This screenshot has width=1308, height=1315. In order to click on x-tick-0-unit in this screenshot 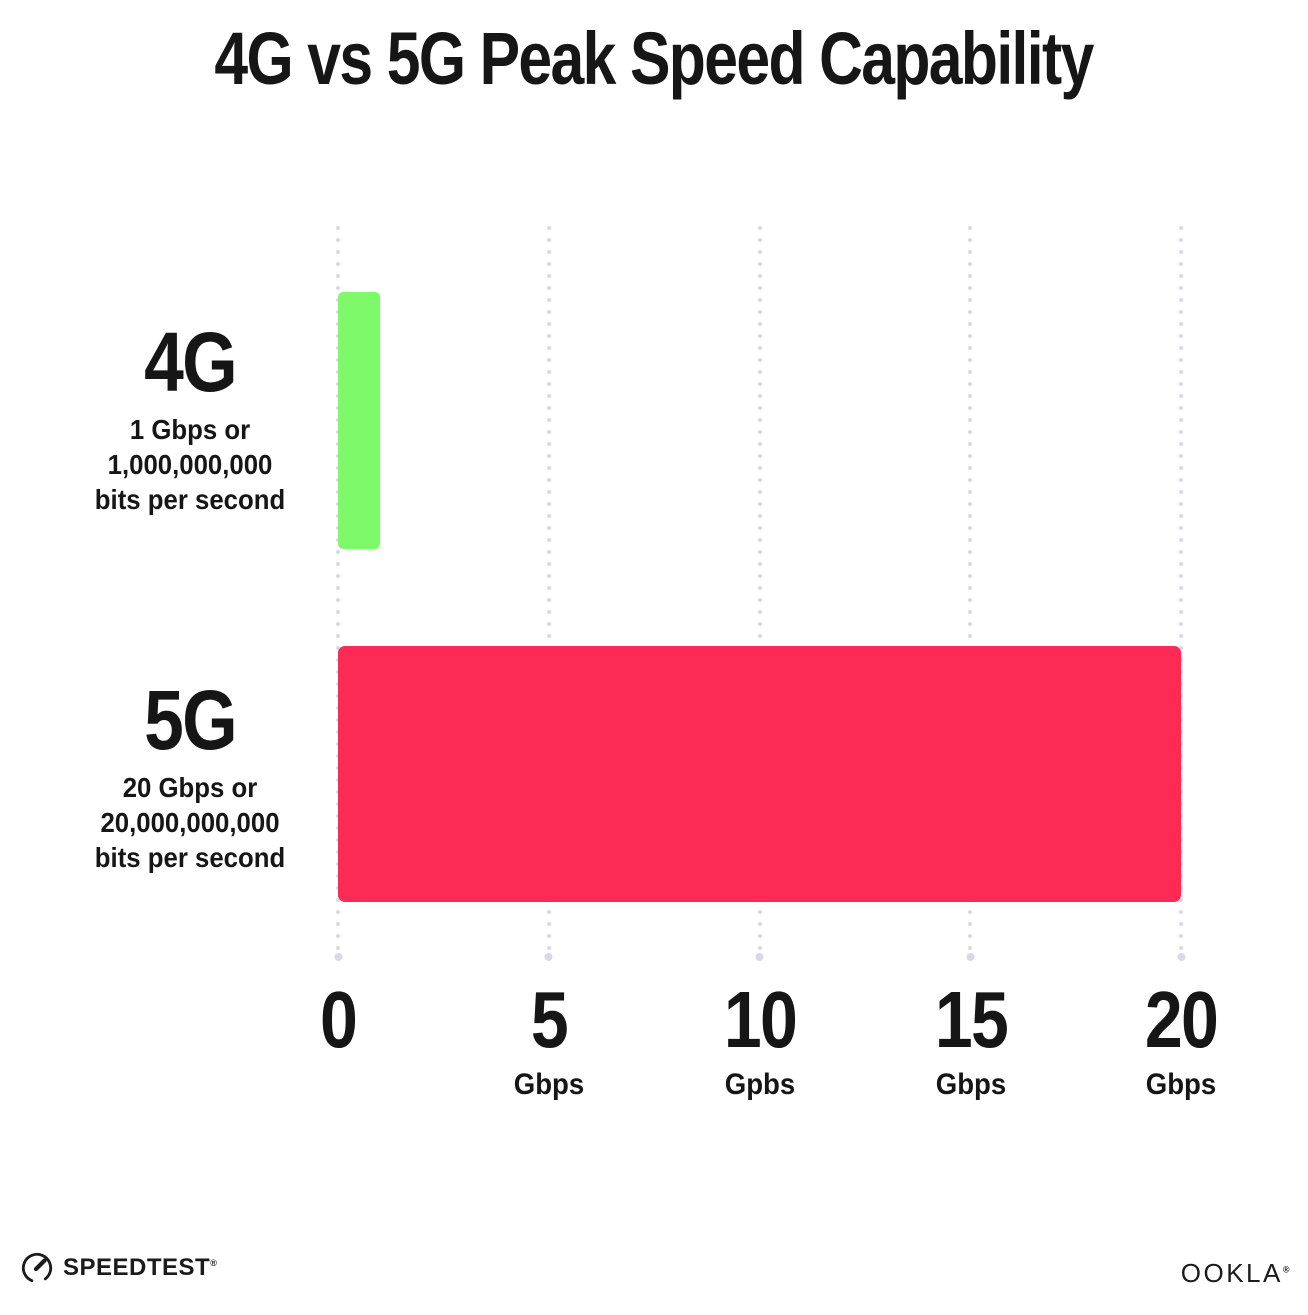, I will do `click(337, 1084)`.